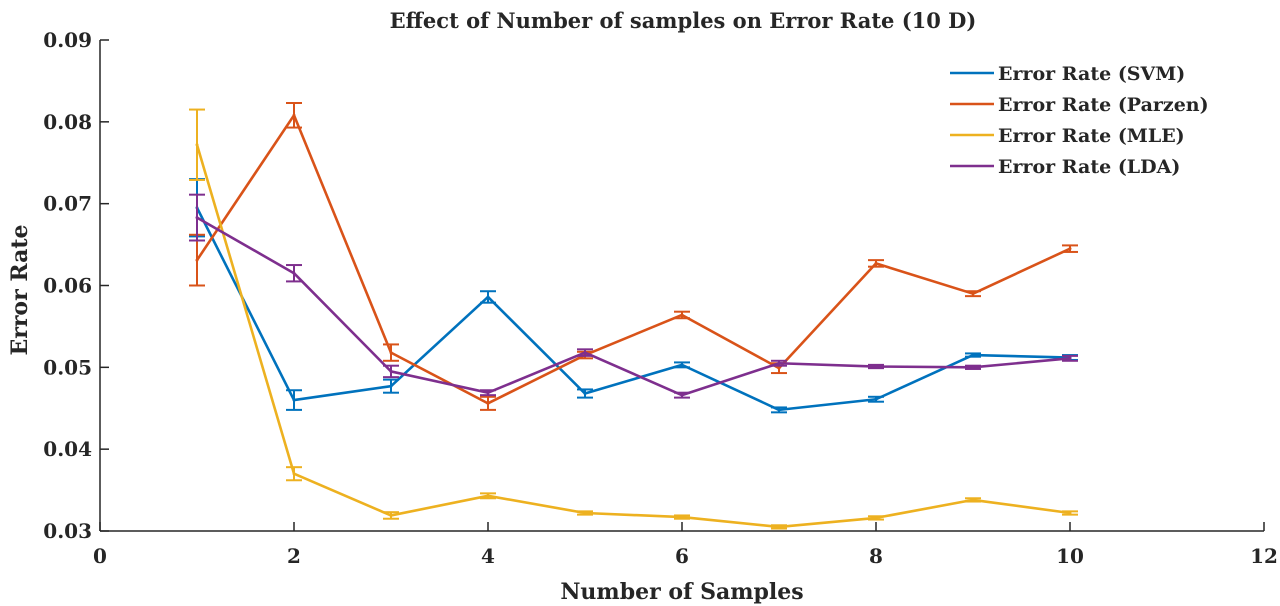 This screenshot has width=1280, height=606. I want to click on x-ticks: 0 2 4 6 8 10 12, so click(685, 545).